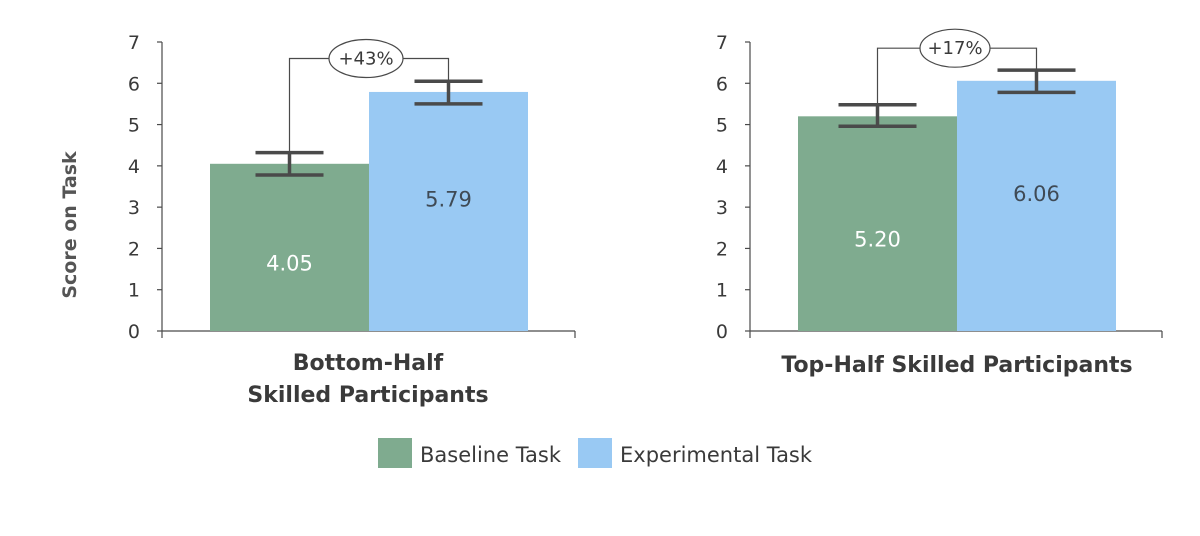 Image resolution: width=1200 pixels, height=536 pixels. What do you see at coordinates (289, 263) in the screenshot?
I see `bar-value-label: 4.05` at bounding box center [289, 263].